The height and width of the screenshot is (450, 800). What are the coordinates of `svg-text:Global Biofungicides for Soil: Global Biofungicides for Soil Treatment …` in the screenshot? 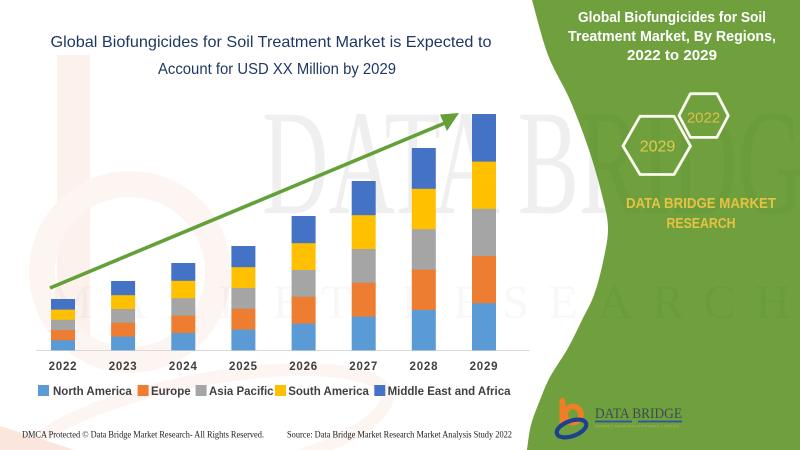 It's located at (271, 42).